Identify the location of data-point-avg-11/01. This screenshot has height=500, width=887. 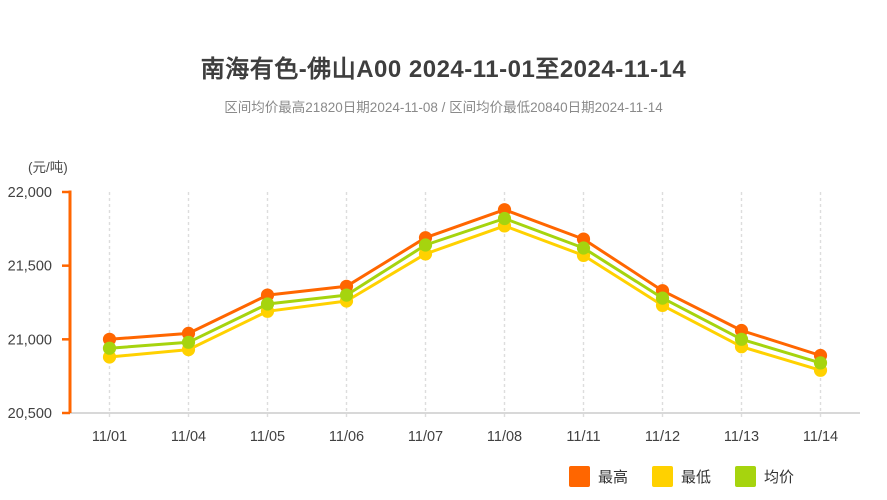
(109, 348).